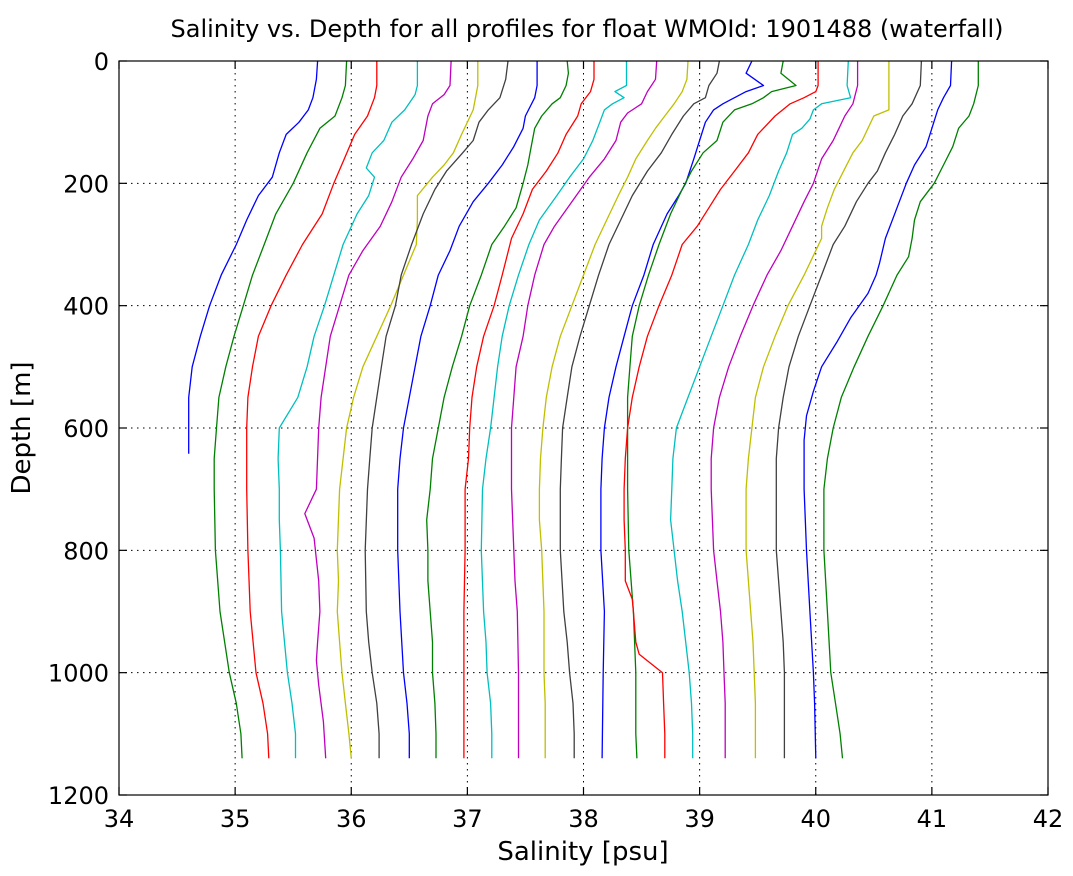  What do you see at coordinates (583, 819) in the screenshot?
I see `x-tick-label: 38` at bounding box center [583, 819].